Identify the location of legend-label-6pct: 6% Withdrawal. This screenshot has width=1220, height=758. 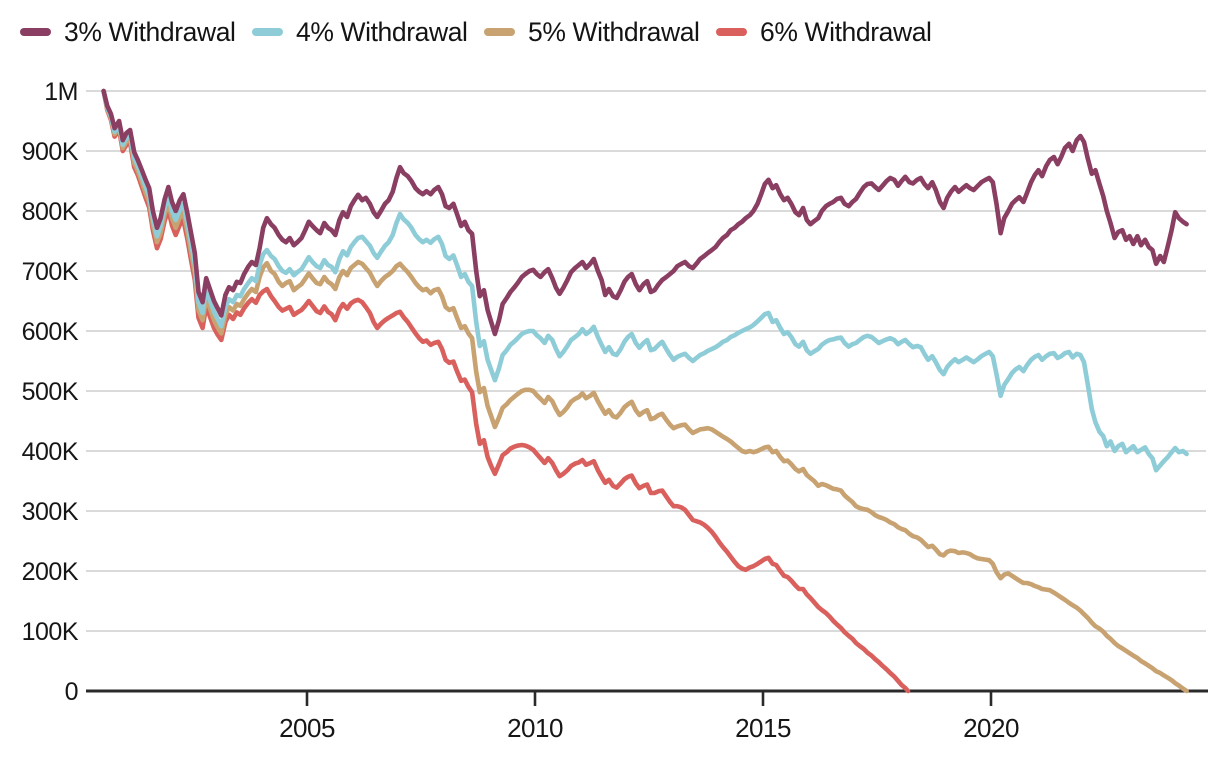
(846, 31).